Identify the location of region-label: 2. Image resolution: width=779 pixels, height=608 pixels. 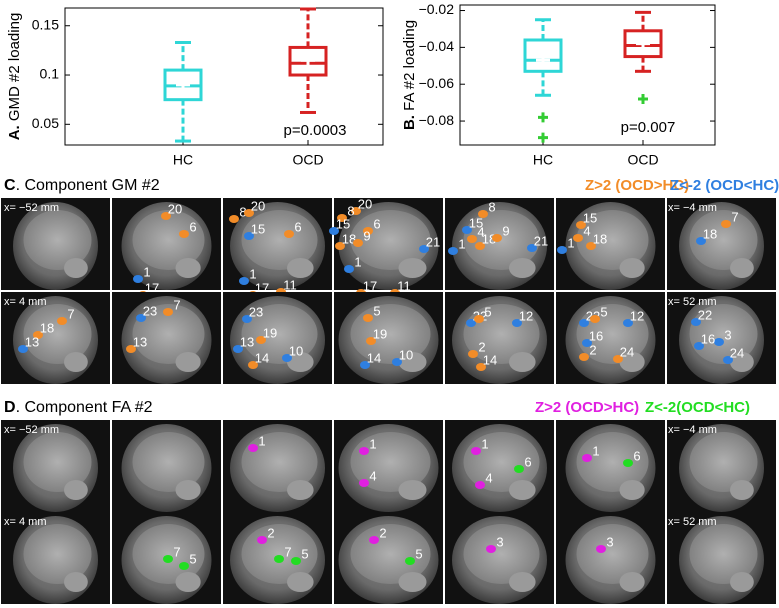
(270, 532).